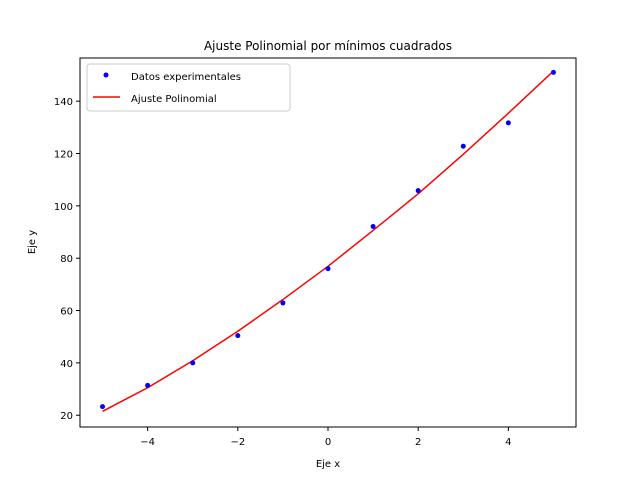 This screenshot has width=640, height=480. Describe the element at coordinates (106, 75) in the screenshot. I see `legend-marker-datos` at that location.